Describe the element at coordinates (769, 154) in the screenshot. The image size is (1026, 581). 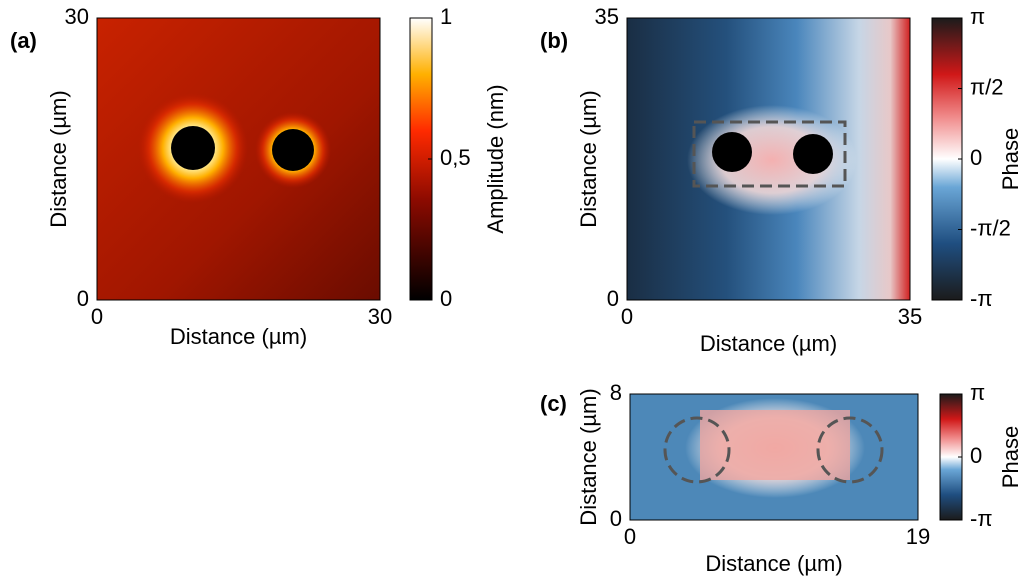
I see `roi-box` at that location.